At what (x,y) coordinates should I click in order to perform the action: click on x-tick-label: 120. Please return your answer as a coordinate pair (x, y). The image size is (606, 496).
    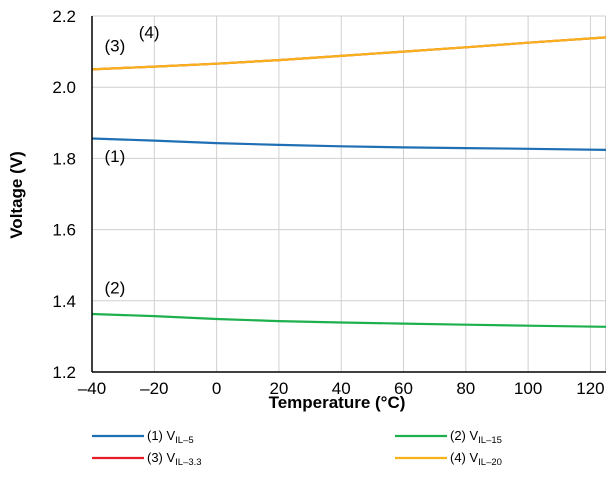
    Looking at the image, I should click on (590, 388).